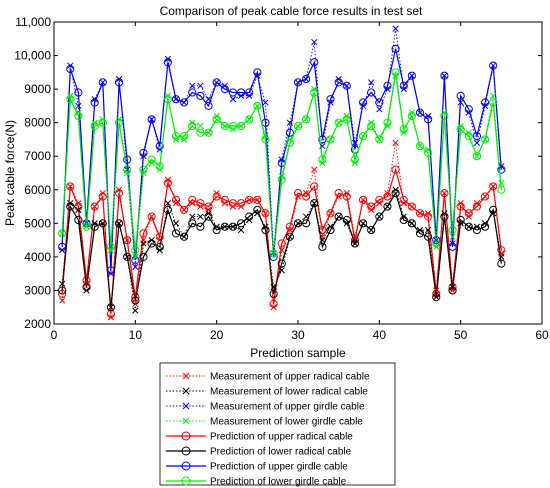  Describe the element at coordinates (37, 223) in the screenshot. I see `y-tick-label: 5000` at that location.